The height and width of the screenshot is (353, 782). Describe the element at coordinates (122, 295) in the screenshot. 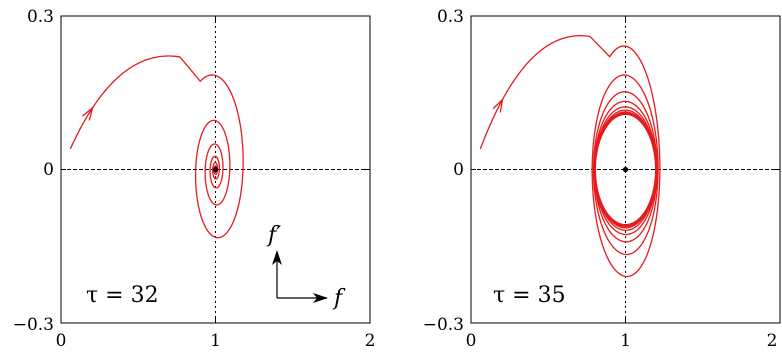

I see `tau-annotation: τ = 32` at that location.